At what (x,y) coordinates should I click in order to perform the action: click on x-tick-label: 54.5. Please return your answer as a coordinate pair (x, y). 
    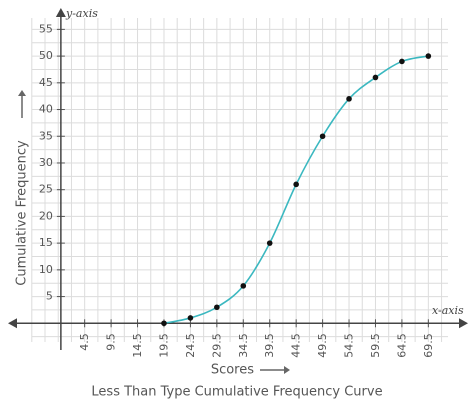
    Looking at the image, I should click on (349, 345).